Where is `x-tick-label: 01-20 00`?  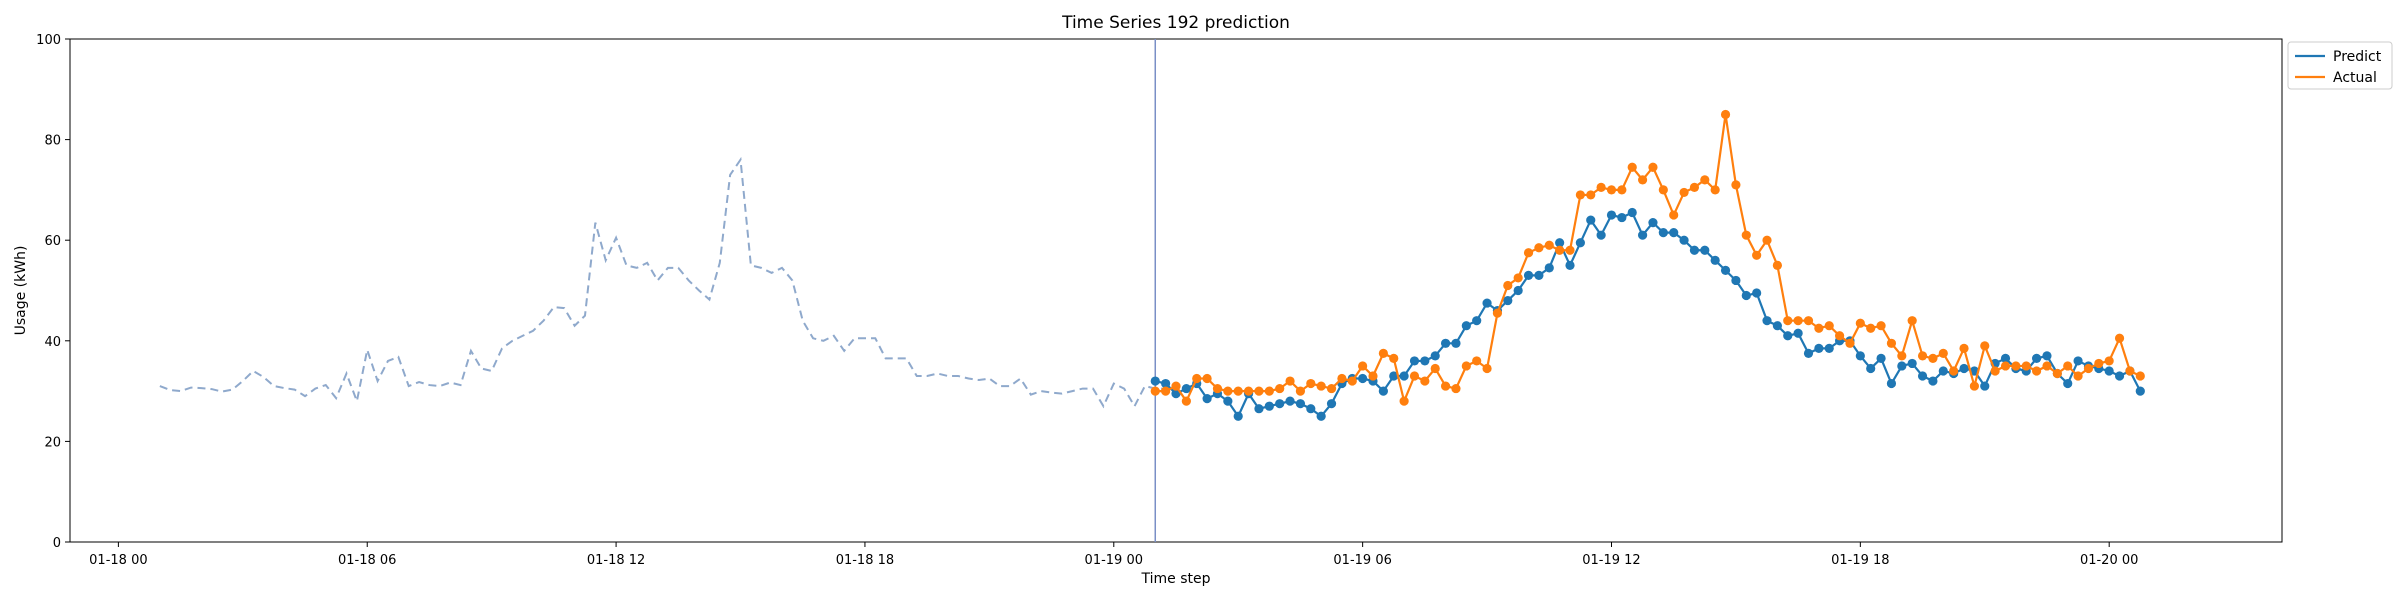
x-tick-label: 01-20 00 is located at coordinates (2109, 560).